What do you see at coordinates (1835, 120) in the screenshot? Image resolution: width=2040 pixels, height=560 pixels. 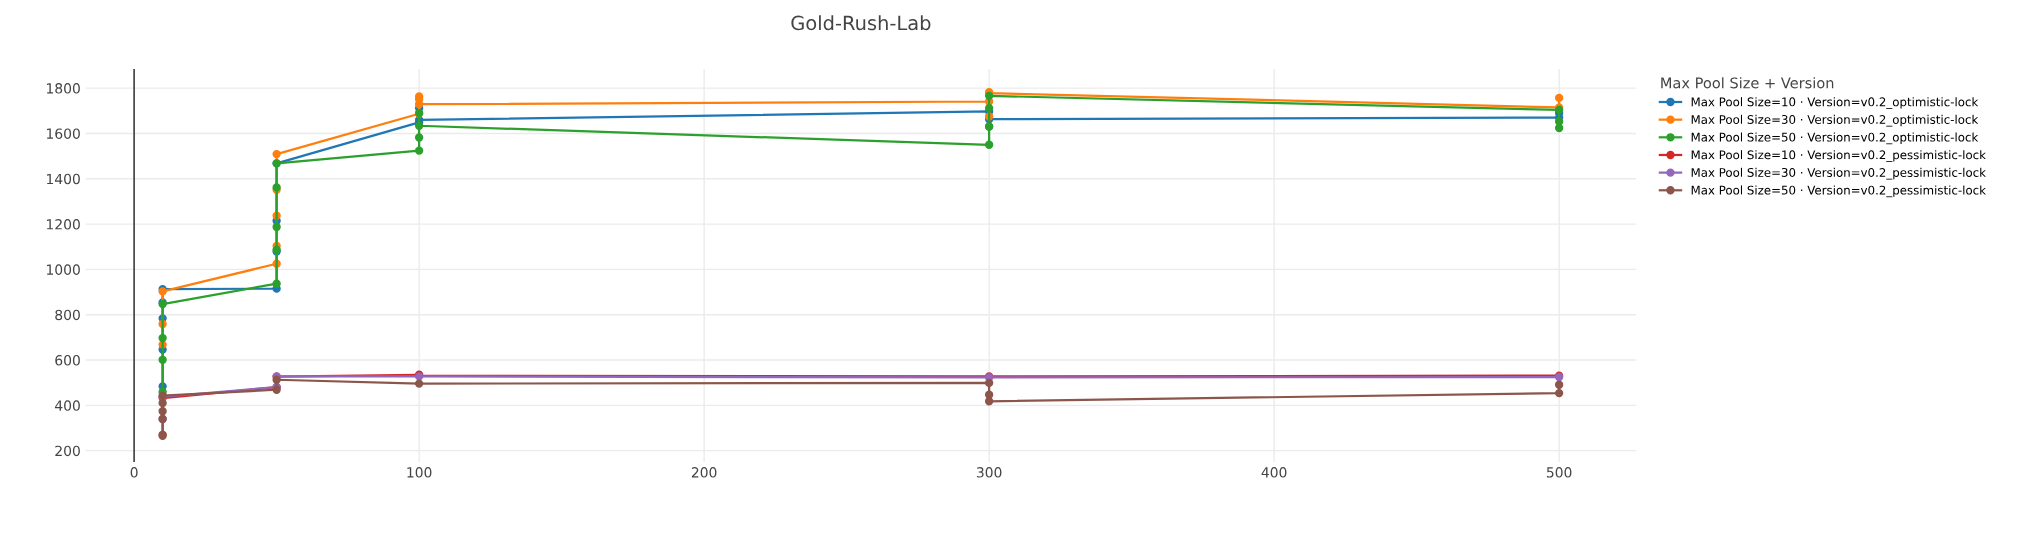 I see `legend-label: Max Pool Size=30 · Version=v0.2_optimistic-lock` at bounding box center [1835, 120].